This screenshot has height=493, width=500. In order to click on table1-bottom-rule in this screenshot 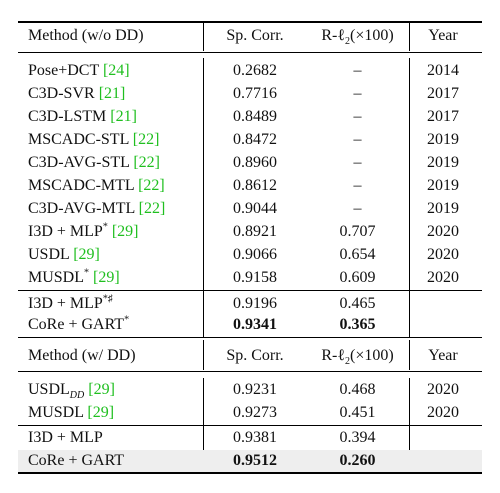, I will do `click(250, 337)`.